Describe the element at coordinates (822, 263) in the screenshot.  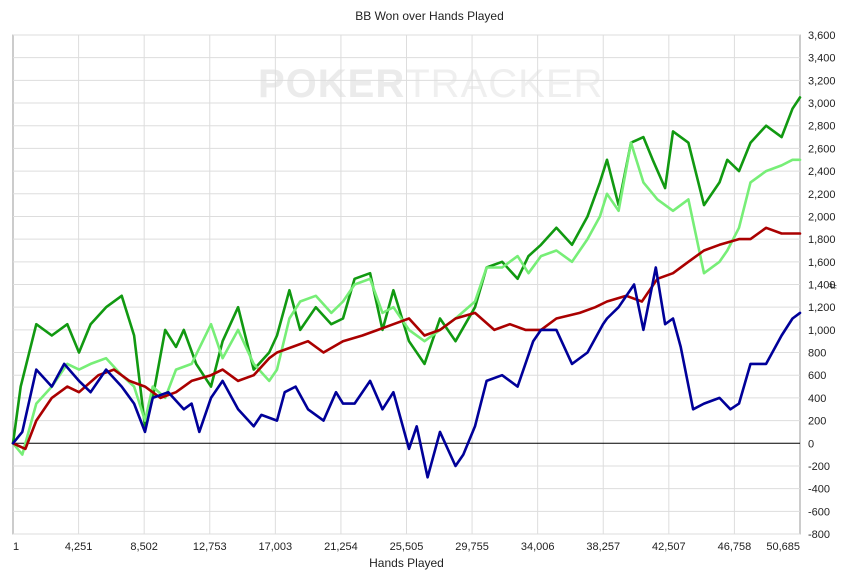
I see `y-tick-label: 1,600` at that location.